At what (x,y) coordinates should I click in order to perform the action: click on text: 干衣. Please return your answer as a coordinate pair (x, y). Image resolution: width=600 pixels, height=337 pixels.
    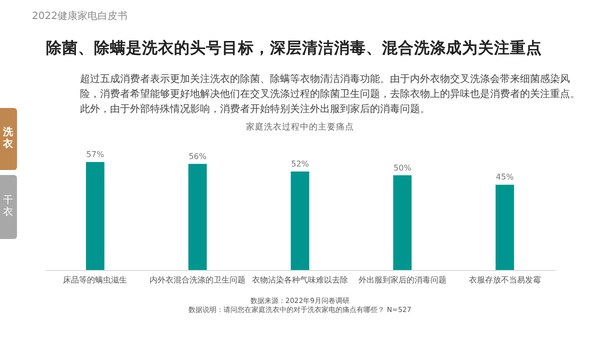
    Looking at the image, I should click on (8, 207).